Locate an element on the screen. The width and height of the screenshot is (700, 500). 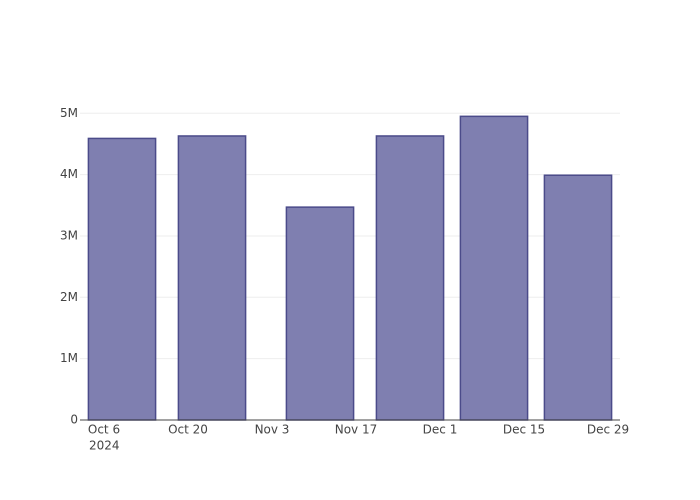
x-tick-label: Dec 1 is located at coordinates (440, 430).